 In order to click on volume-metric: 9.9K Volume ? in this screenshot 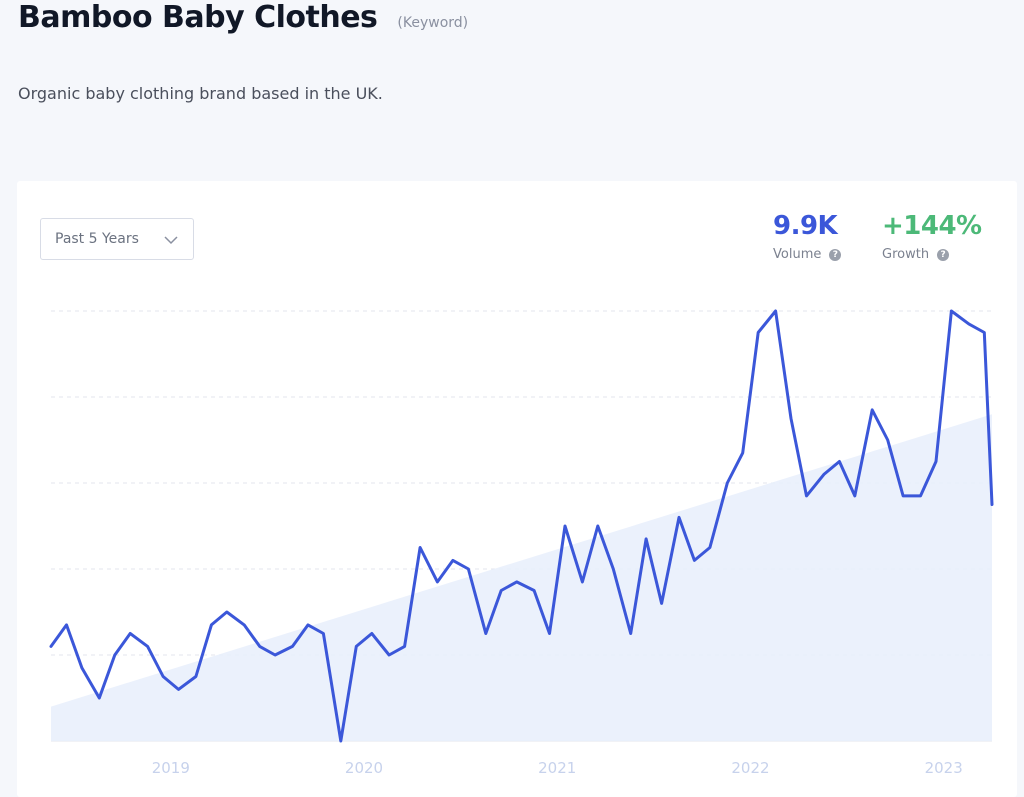, I will do `click(807, 236)`.